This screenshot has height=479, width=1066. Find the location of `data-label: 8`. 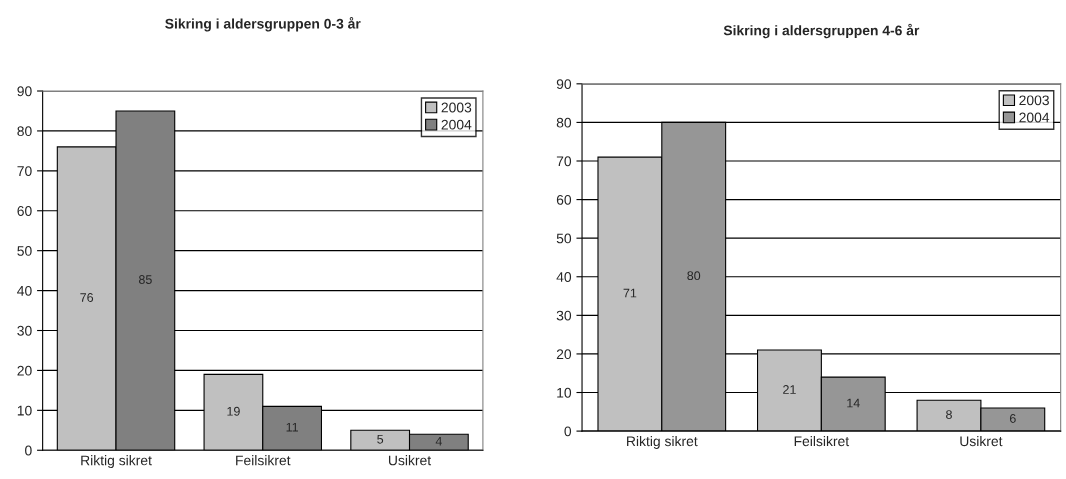

data-label: 8 is located at coordinates (949, 415).